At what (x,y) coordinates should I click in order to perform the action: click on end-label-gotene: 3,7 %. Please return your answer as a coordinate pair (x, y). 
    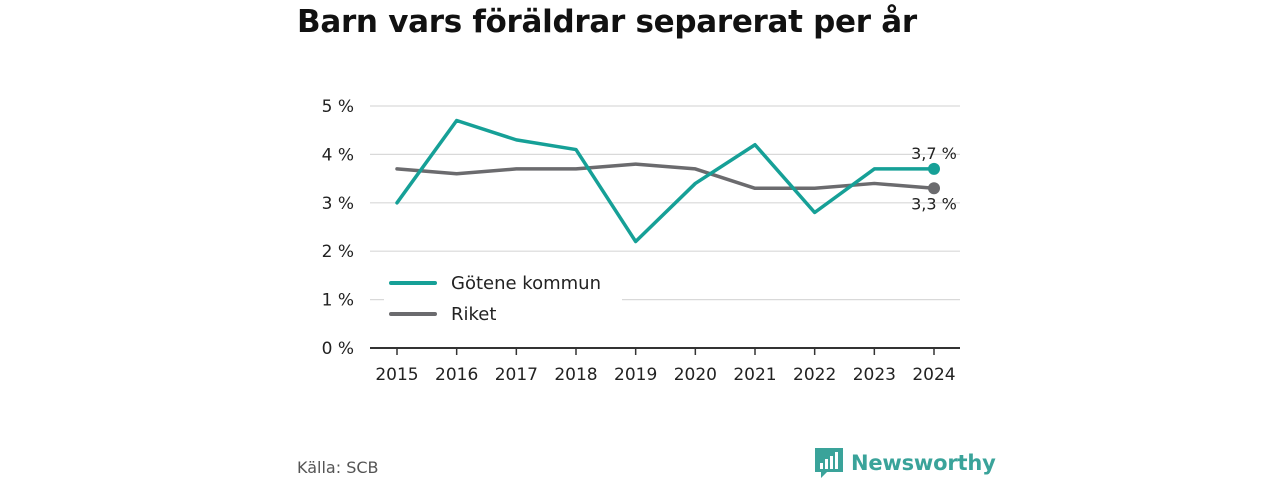
    Looking at the image, I should click on (934, 153).